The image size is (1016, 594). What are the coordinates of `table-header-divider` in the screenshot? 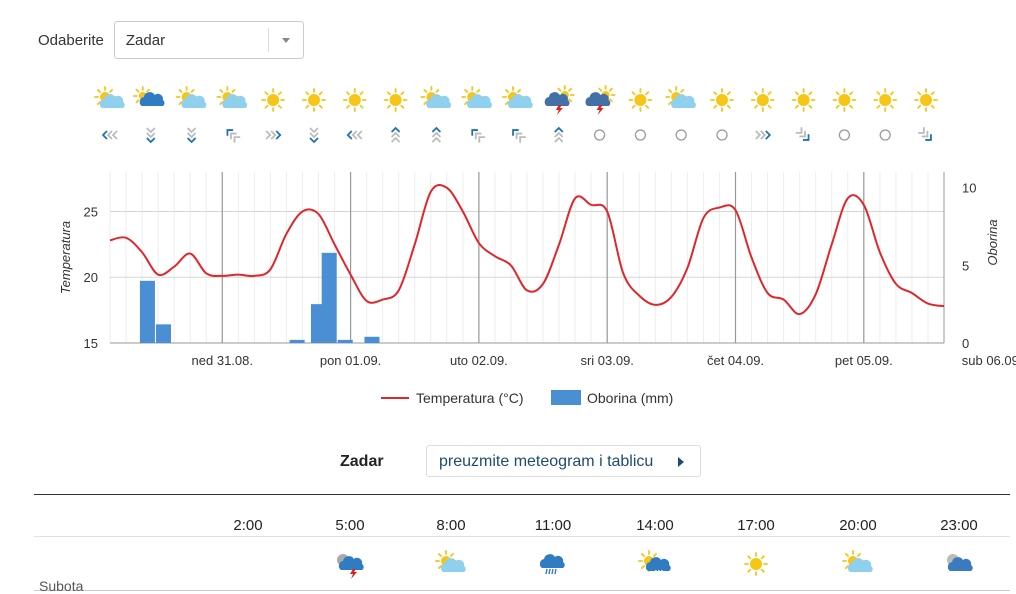 It's located at (522, 536).